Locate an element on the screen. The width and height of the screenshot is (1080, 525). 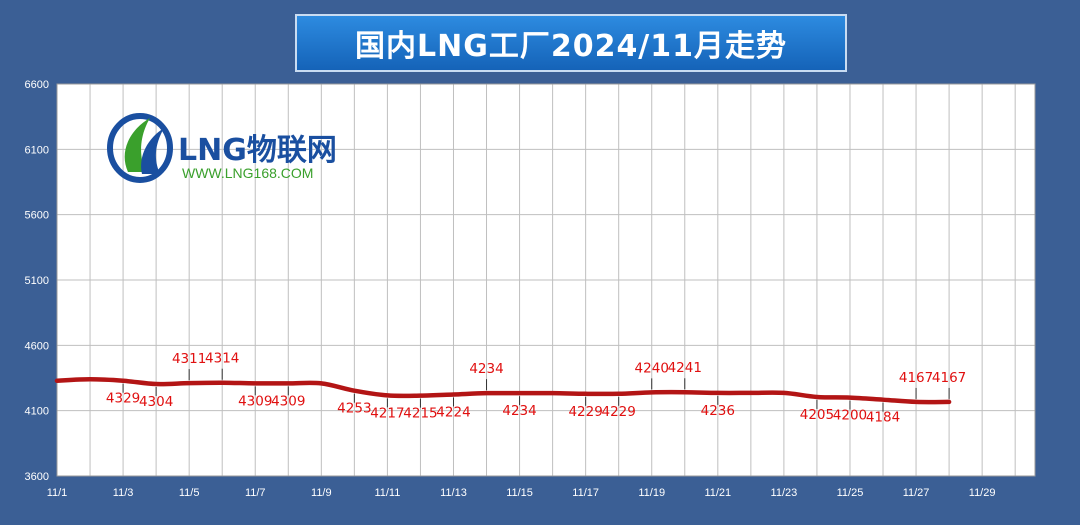
y-tick-label: 5100 is located at coordinates (37, 281).